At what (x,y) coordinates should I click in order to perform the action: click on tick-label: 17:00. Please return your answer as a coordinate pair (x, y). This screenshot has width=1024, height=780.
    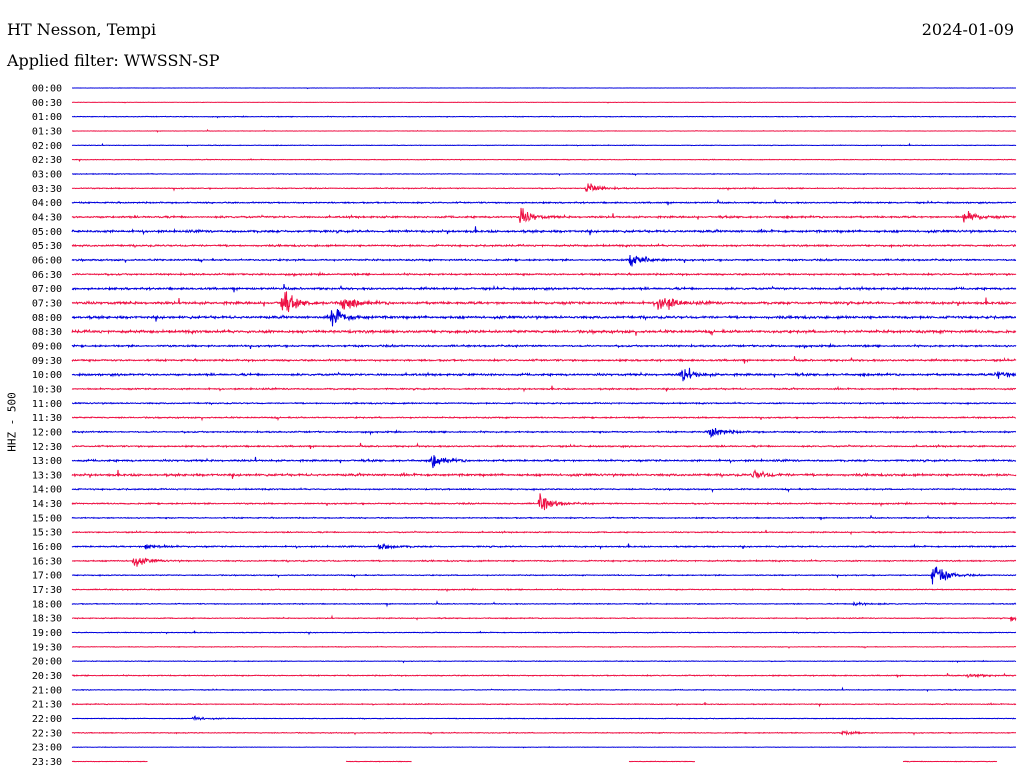
    Looking at the image, I should click on (47, 576).